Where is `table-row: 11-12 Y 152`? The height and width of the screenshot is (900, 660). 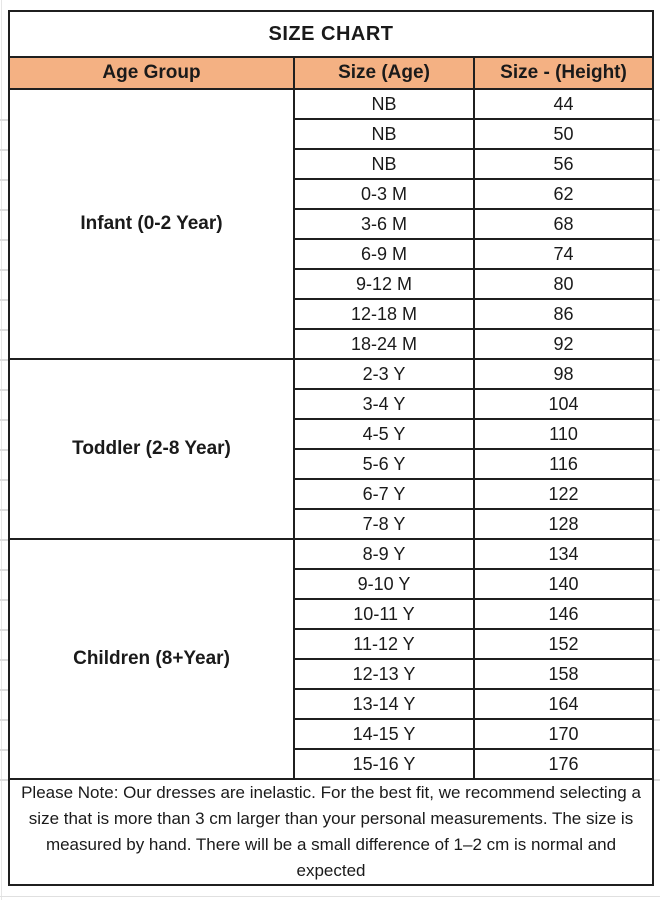
table-row: 11-12 Y 152 is located at coordinates (332, 644).